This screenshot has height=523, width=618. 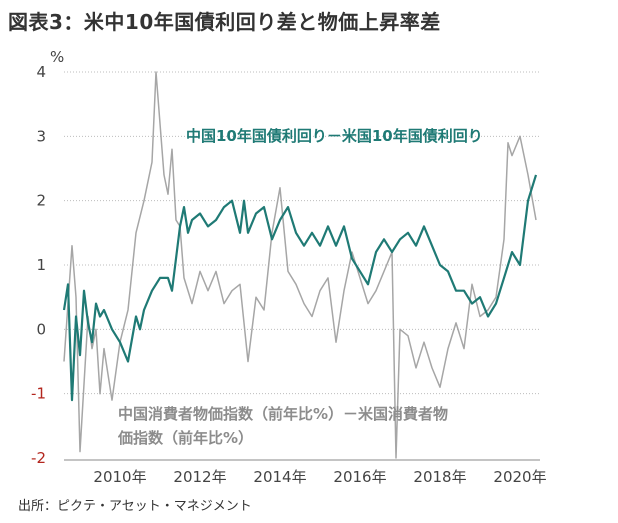 What do you see at coordinates (279, 477) in the screenshot?
I see `x-tick-label: 2014年` at bounding box center [279, 477].